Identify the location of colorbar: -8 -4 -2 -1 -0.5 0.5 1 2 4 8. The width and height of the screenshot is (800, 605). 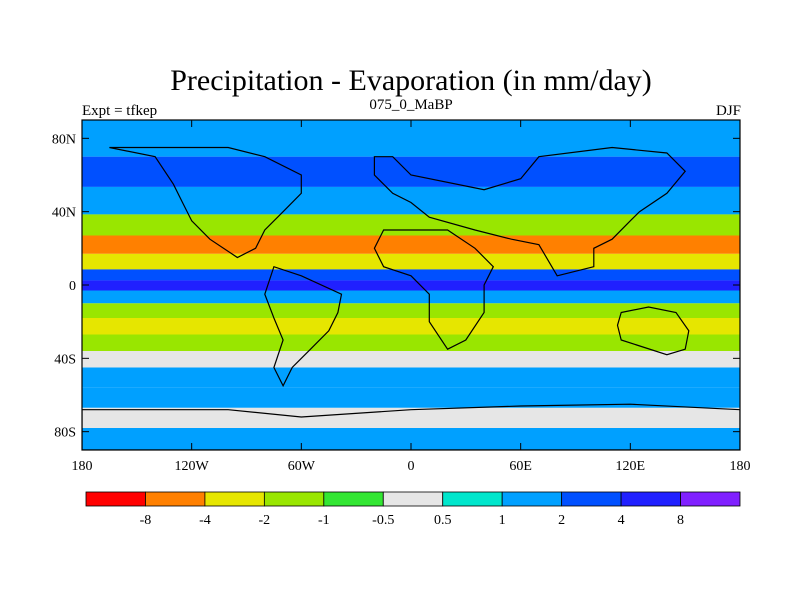
(413, 509).